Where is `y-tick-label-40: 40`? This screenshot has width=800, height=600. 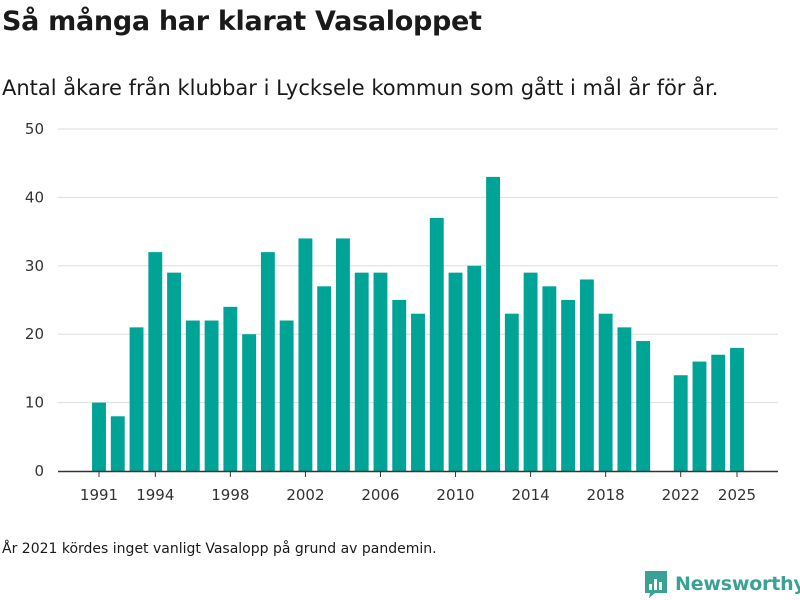
y-tick-label-40: 40 is located at coordinates (34, 197).